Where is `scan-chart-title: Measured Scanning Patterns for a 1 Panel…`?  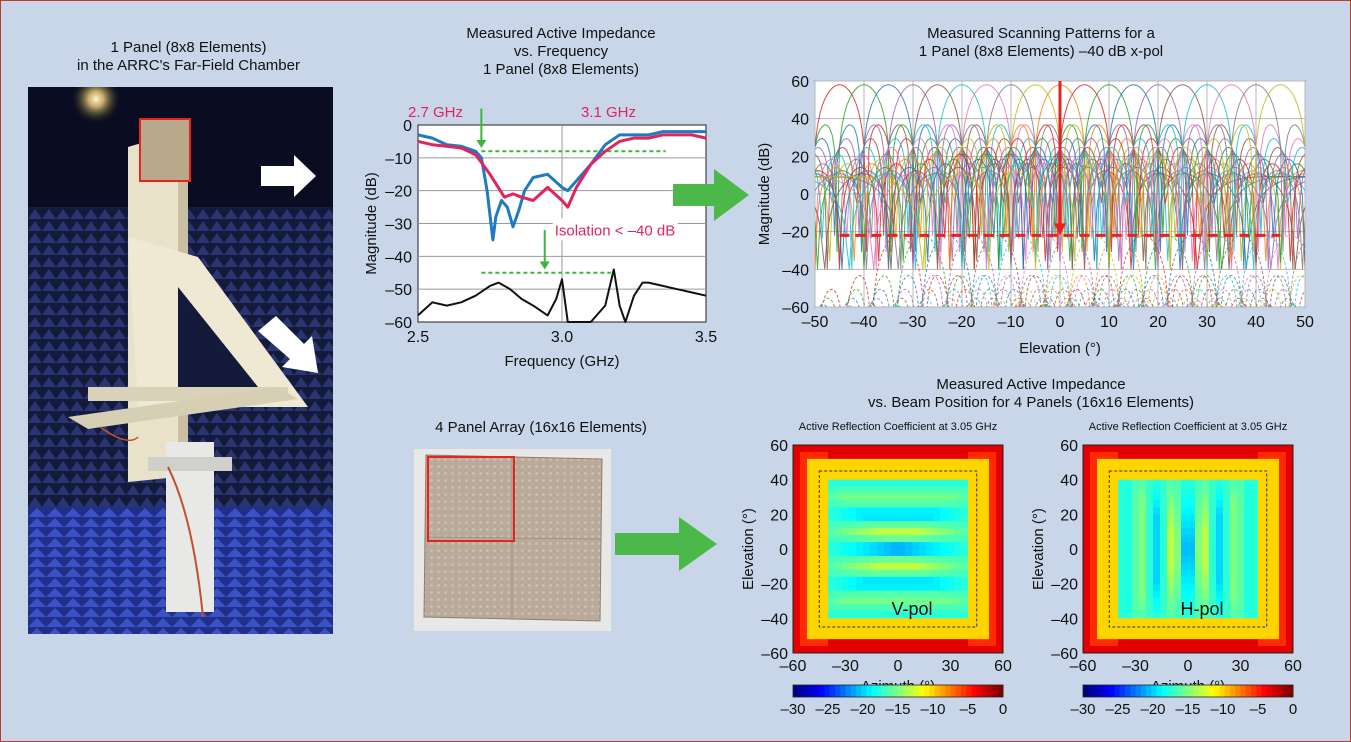 scan-chart-title: Measured Scanning Patterns for a 1 Panel… is located at coordinates (1041, 43).